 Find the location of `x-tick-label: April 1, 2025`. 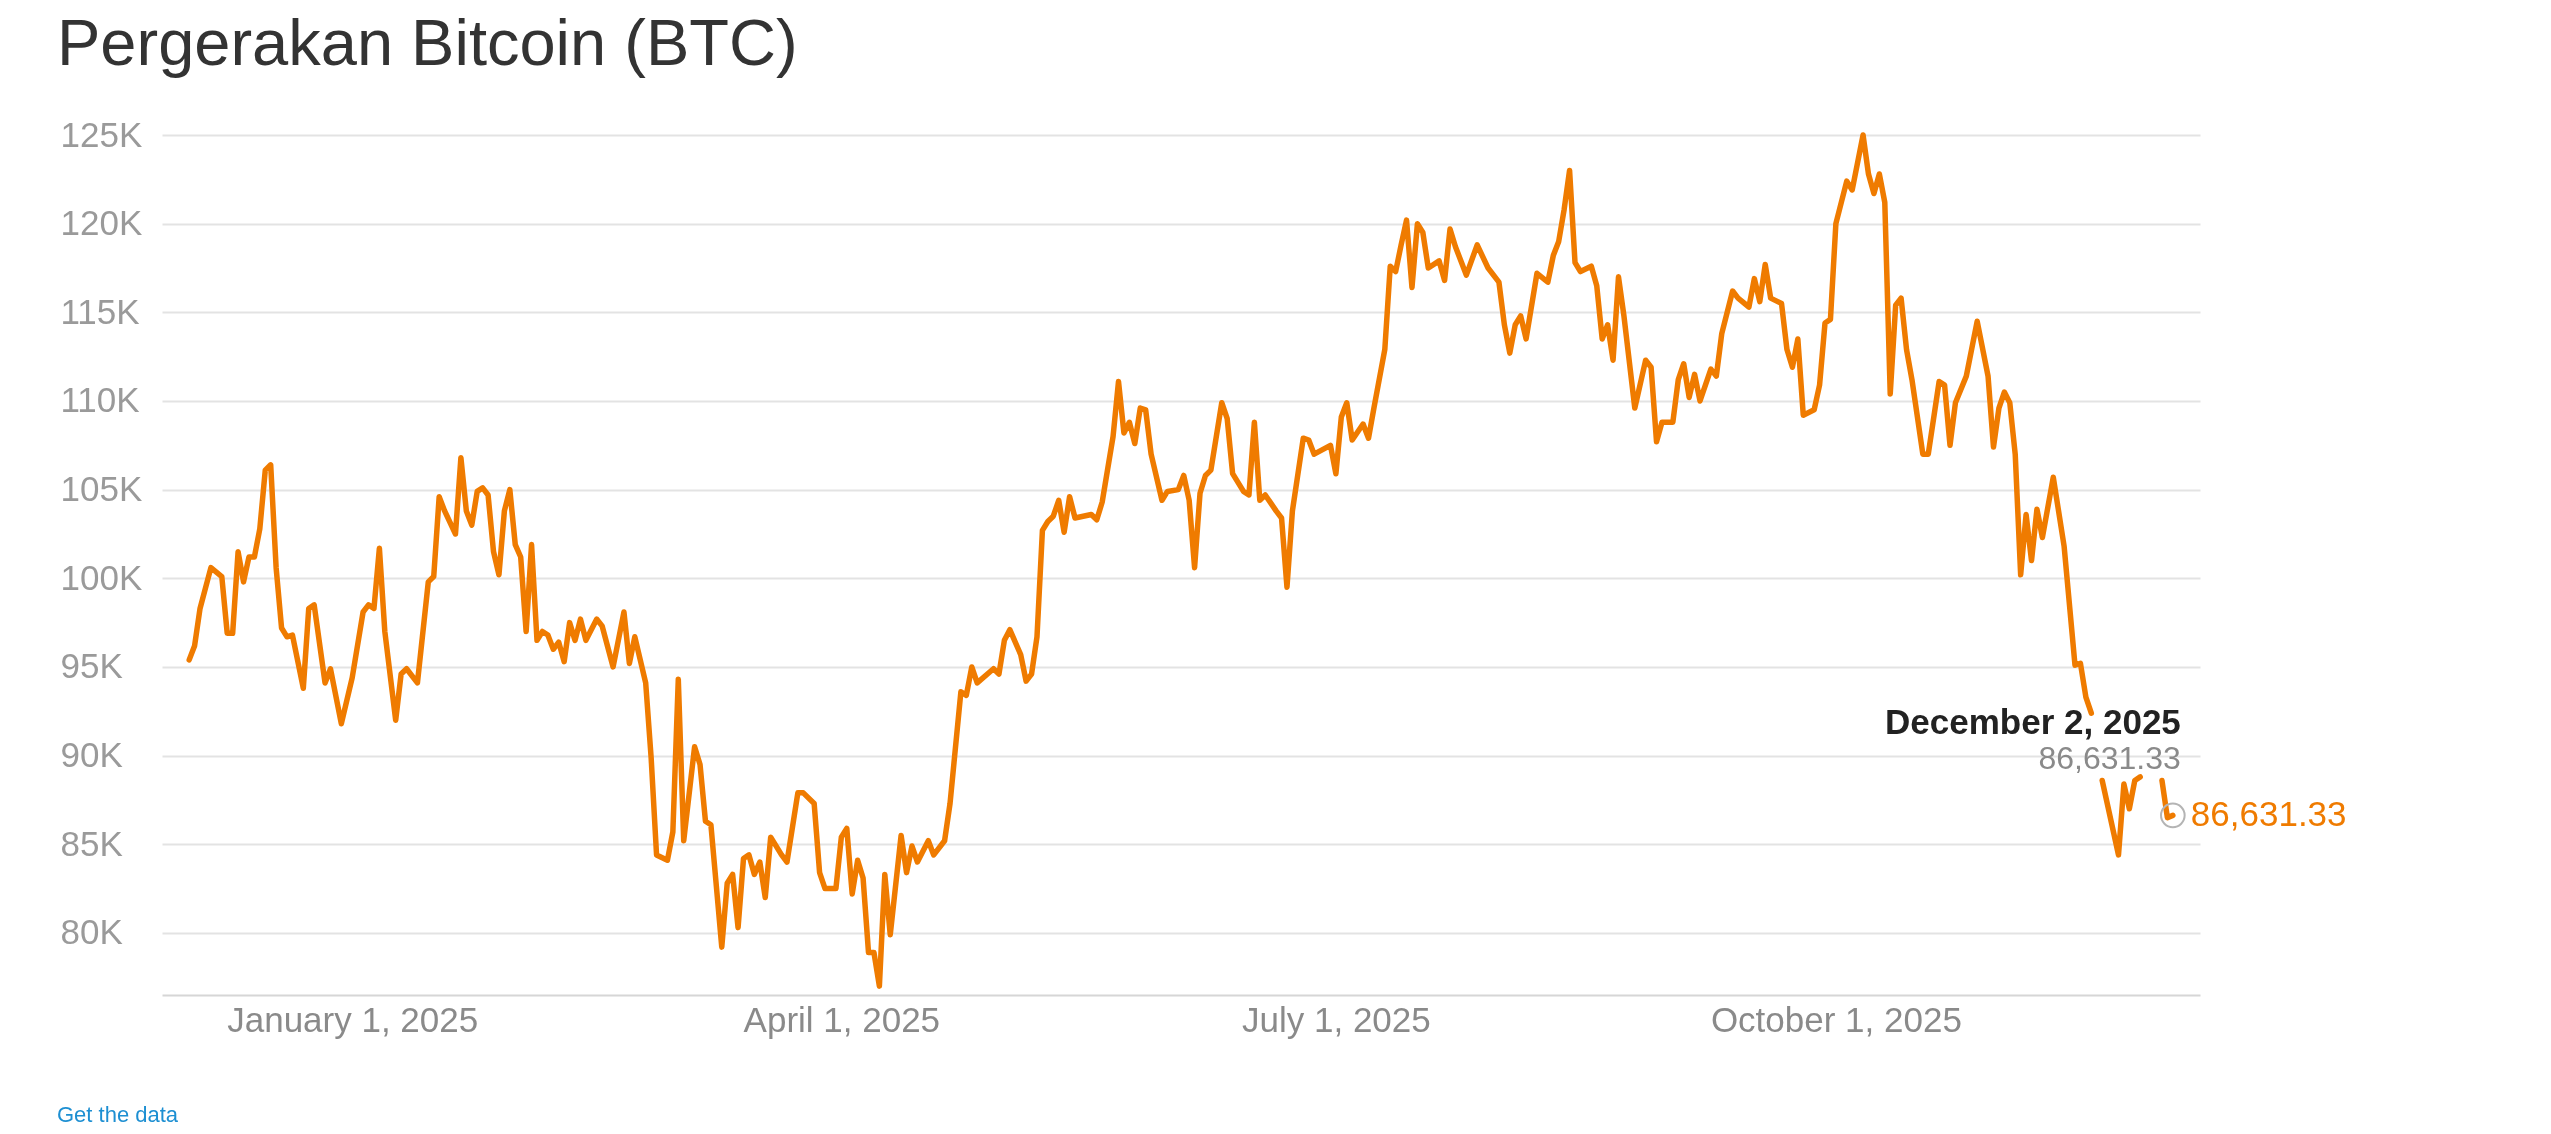

x-tick-label: April 1, 2025 is located at coordinates (842, 1019).